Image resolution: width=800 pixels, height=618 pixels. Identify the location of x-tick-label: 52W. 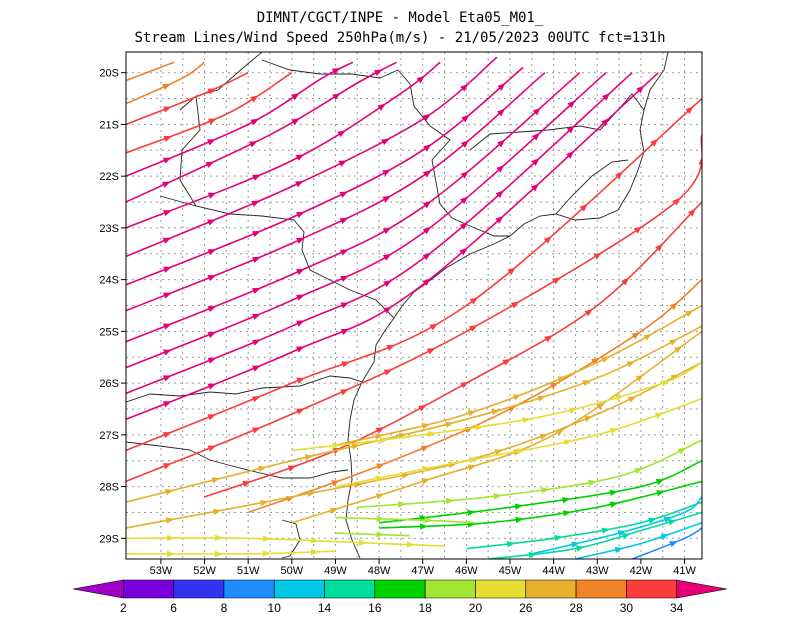
(204, 571).